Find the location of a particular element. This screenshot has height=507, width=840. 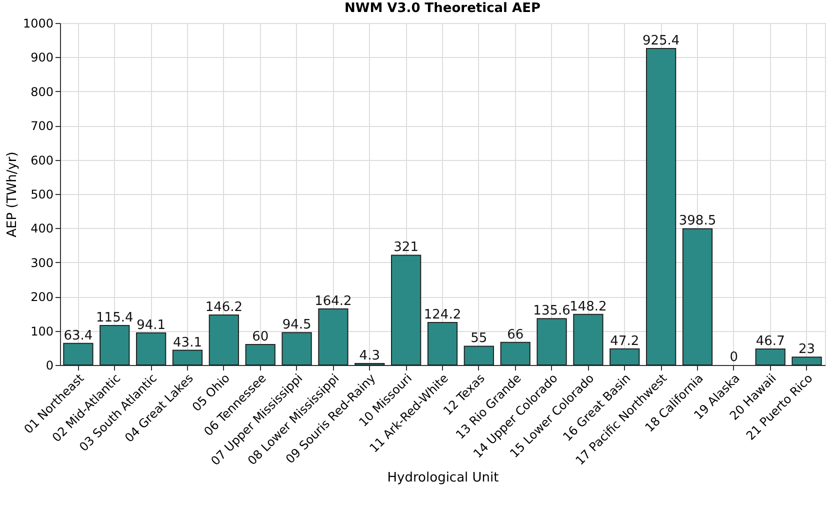

data-label: 115.4 is located at coordinates (115, 318).